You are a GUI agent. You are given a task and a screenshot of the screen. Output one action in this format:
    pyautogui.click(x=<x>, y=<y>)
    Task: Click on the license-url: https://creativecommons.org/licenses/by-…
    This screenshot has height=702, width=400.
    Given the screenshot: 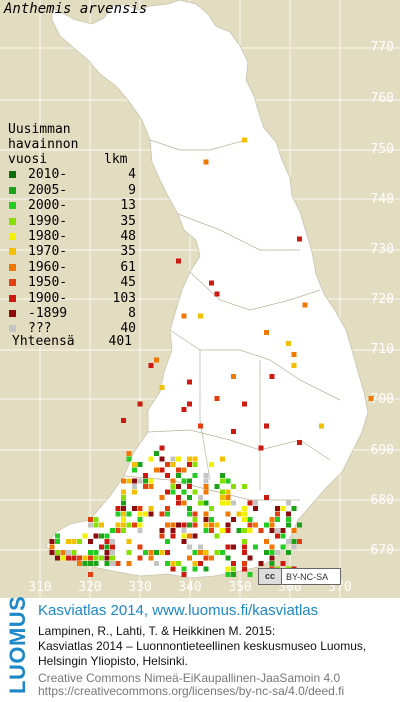 What is the action you would take?
    pyautogui.click(x=191, y=691)
    